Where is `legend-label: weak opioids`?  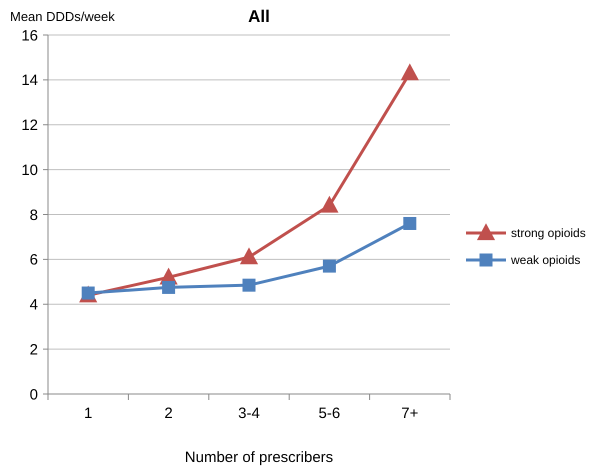 legend-label: weak opioids is located at coordinates (545, 260).